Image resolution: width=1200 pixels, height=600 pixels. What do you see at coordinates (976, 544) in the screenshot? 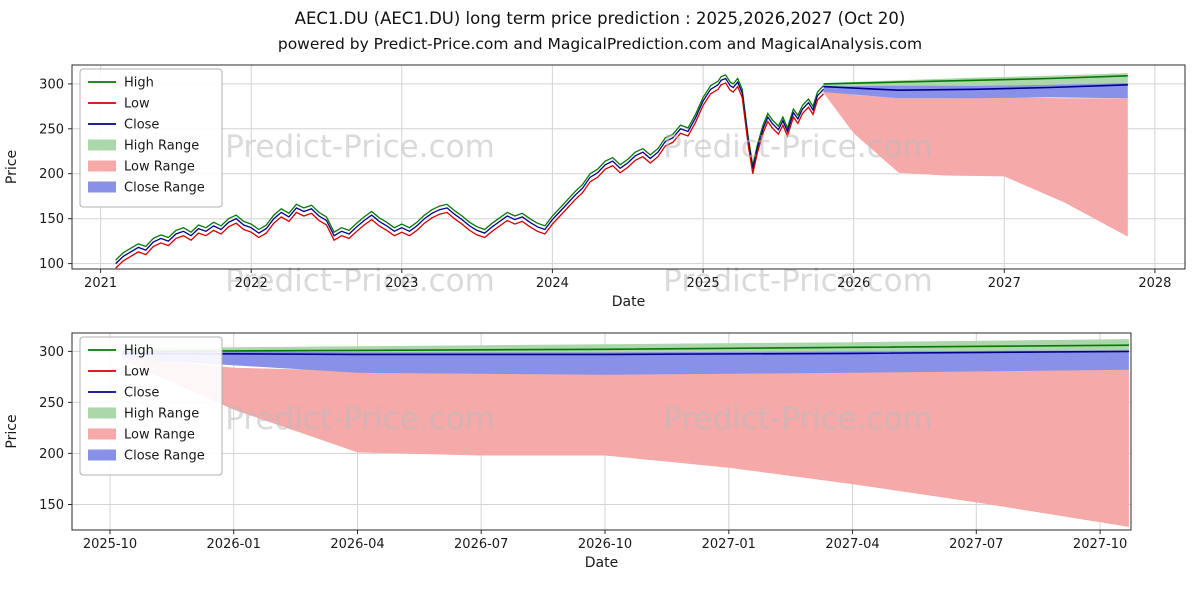
I see `x-tick-label: 2027-07` at bounding box center [976, 544].